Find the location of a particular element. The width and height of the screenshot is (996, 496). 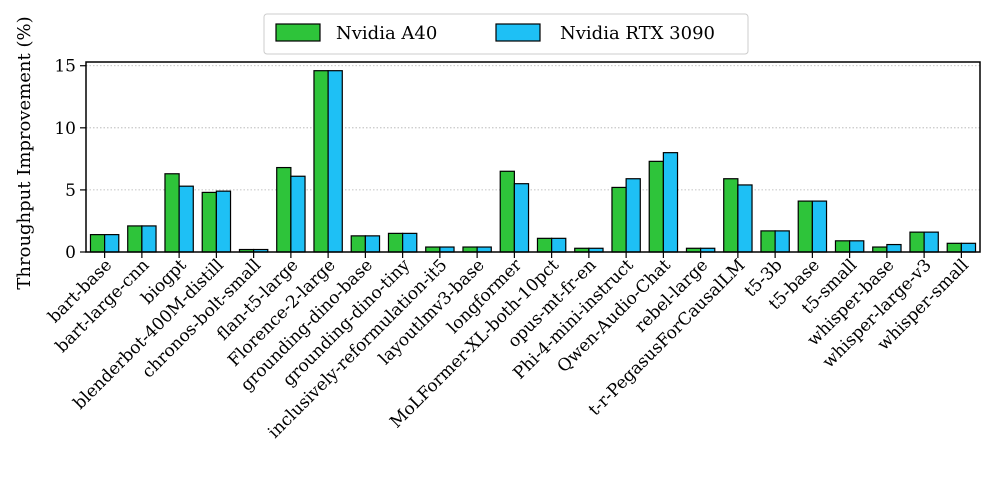

y-tick-label: 5 is located at coordinates (70, 191).